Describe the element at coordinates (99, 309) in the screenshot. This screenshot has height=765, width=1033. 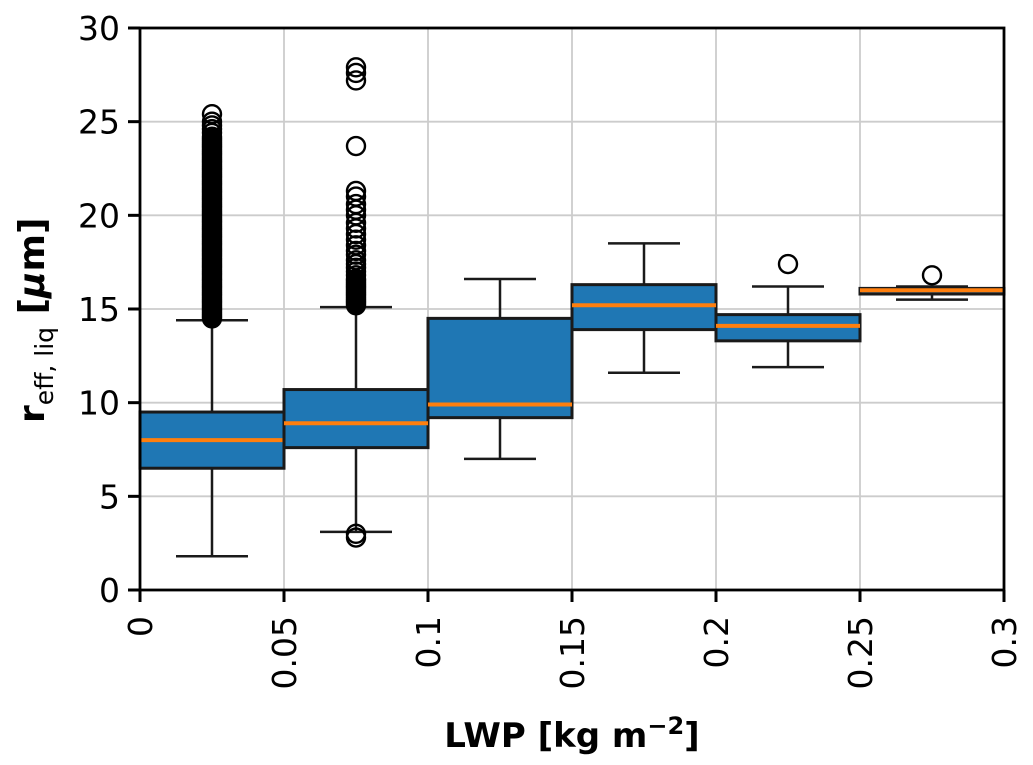
I see `y-tick-label: 15` at that location.